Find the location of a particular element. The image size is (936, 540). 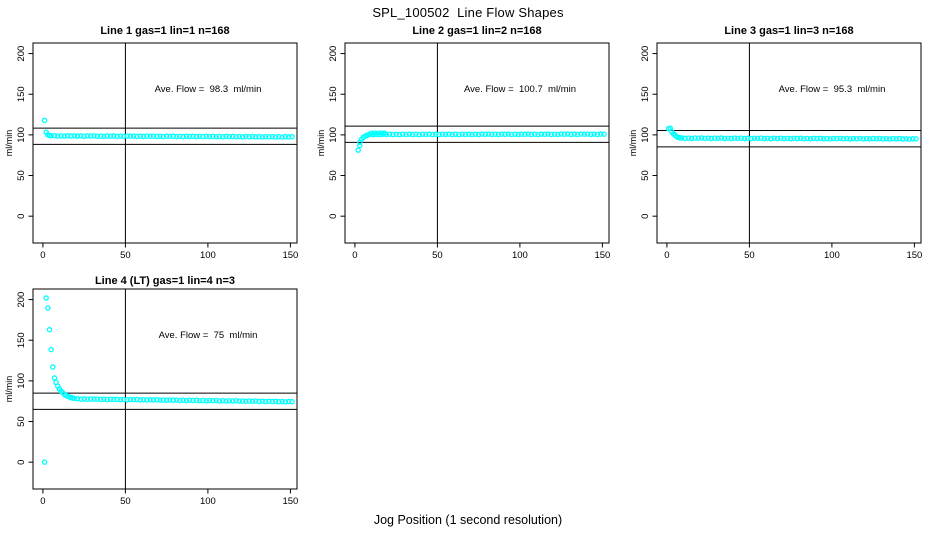

subplot-title: Line 1 gas=1 lin=1 n=168 is located at coordinates (165, 31).